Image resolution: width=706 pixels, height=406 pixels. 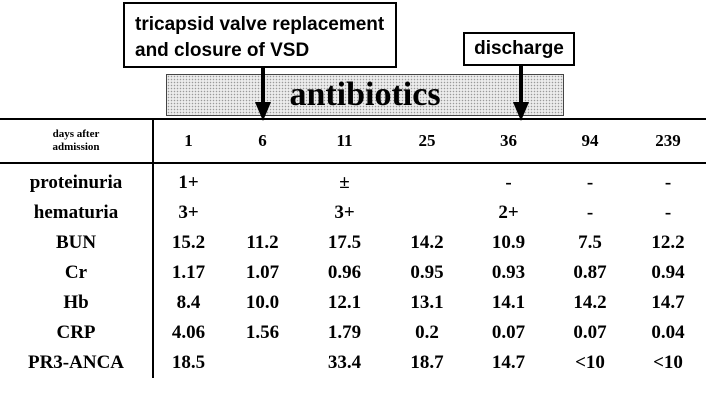 I want to click on row-label: hematuria, so click(x=77, y=213).